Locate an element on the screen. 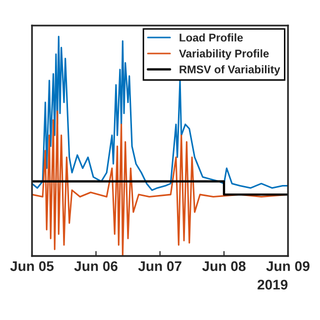 Image resolution: width=320 pixels, height=320 pixels. legend-label: RMSV of Variability is located at coordinates (230, 70).